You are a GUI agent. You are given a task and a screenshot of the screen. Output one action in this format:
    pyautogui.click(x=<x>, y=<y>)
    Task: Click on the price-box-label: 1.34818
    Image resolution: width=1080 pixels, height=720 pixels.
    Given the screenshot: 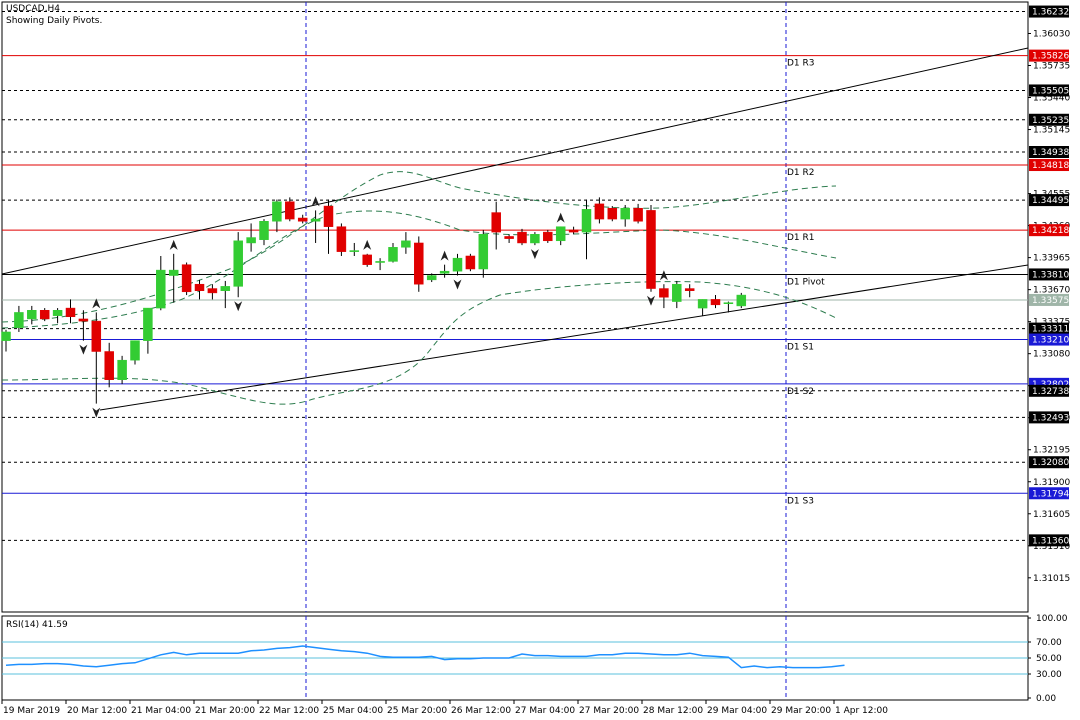 What is the action you would take?
    pyautogui.click(x=1050, y=166)
    